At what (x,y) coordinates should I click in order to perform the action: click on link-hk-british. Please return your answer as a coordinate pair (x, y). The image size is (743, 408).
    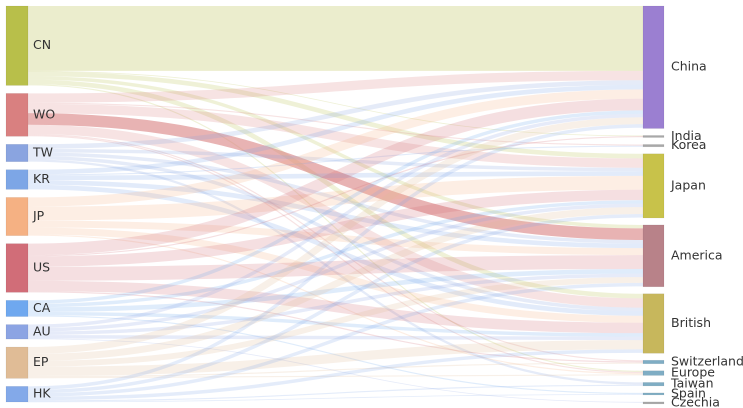
    Looking at the image, I should click on (335, 375).